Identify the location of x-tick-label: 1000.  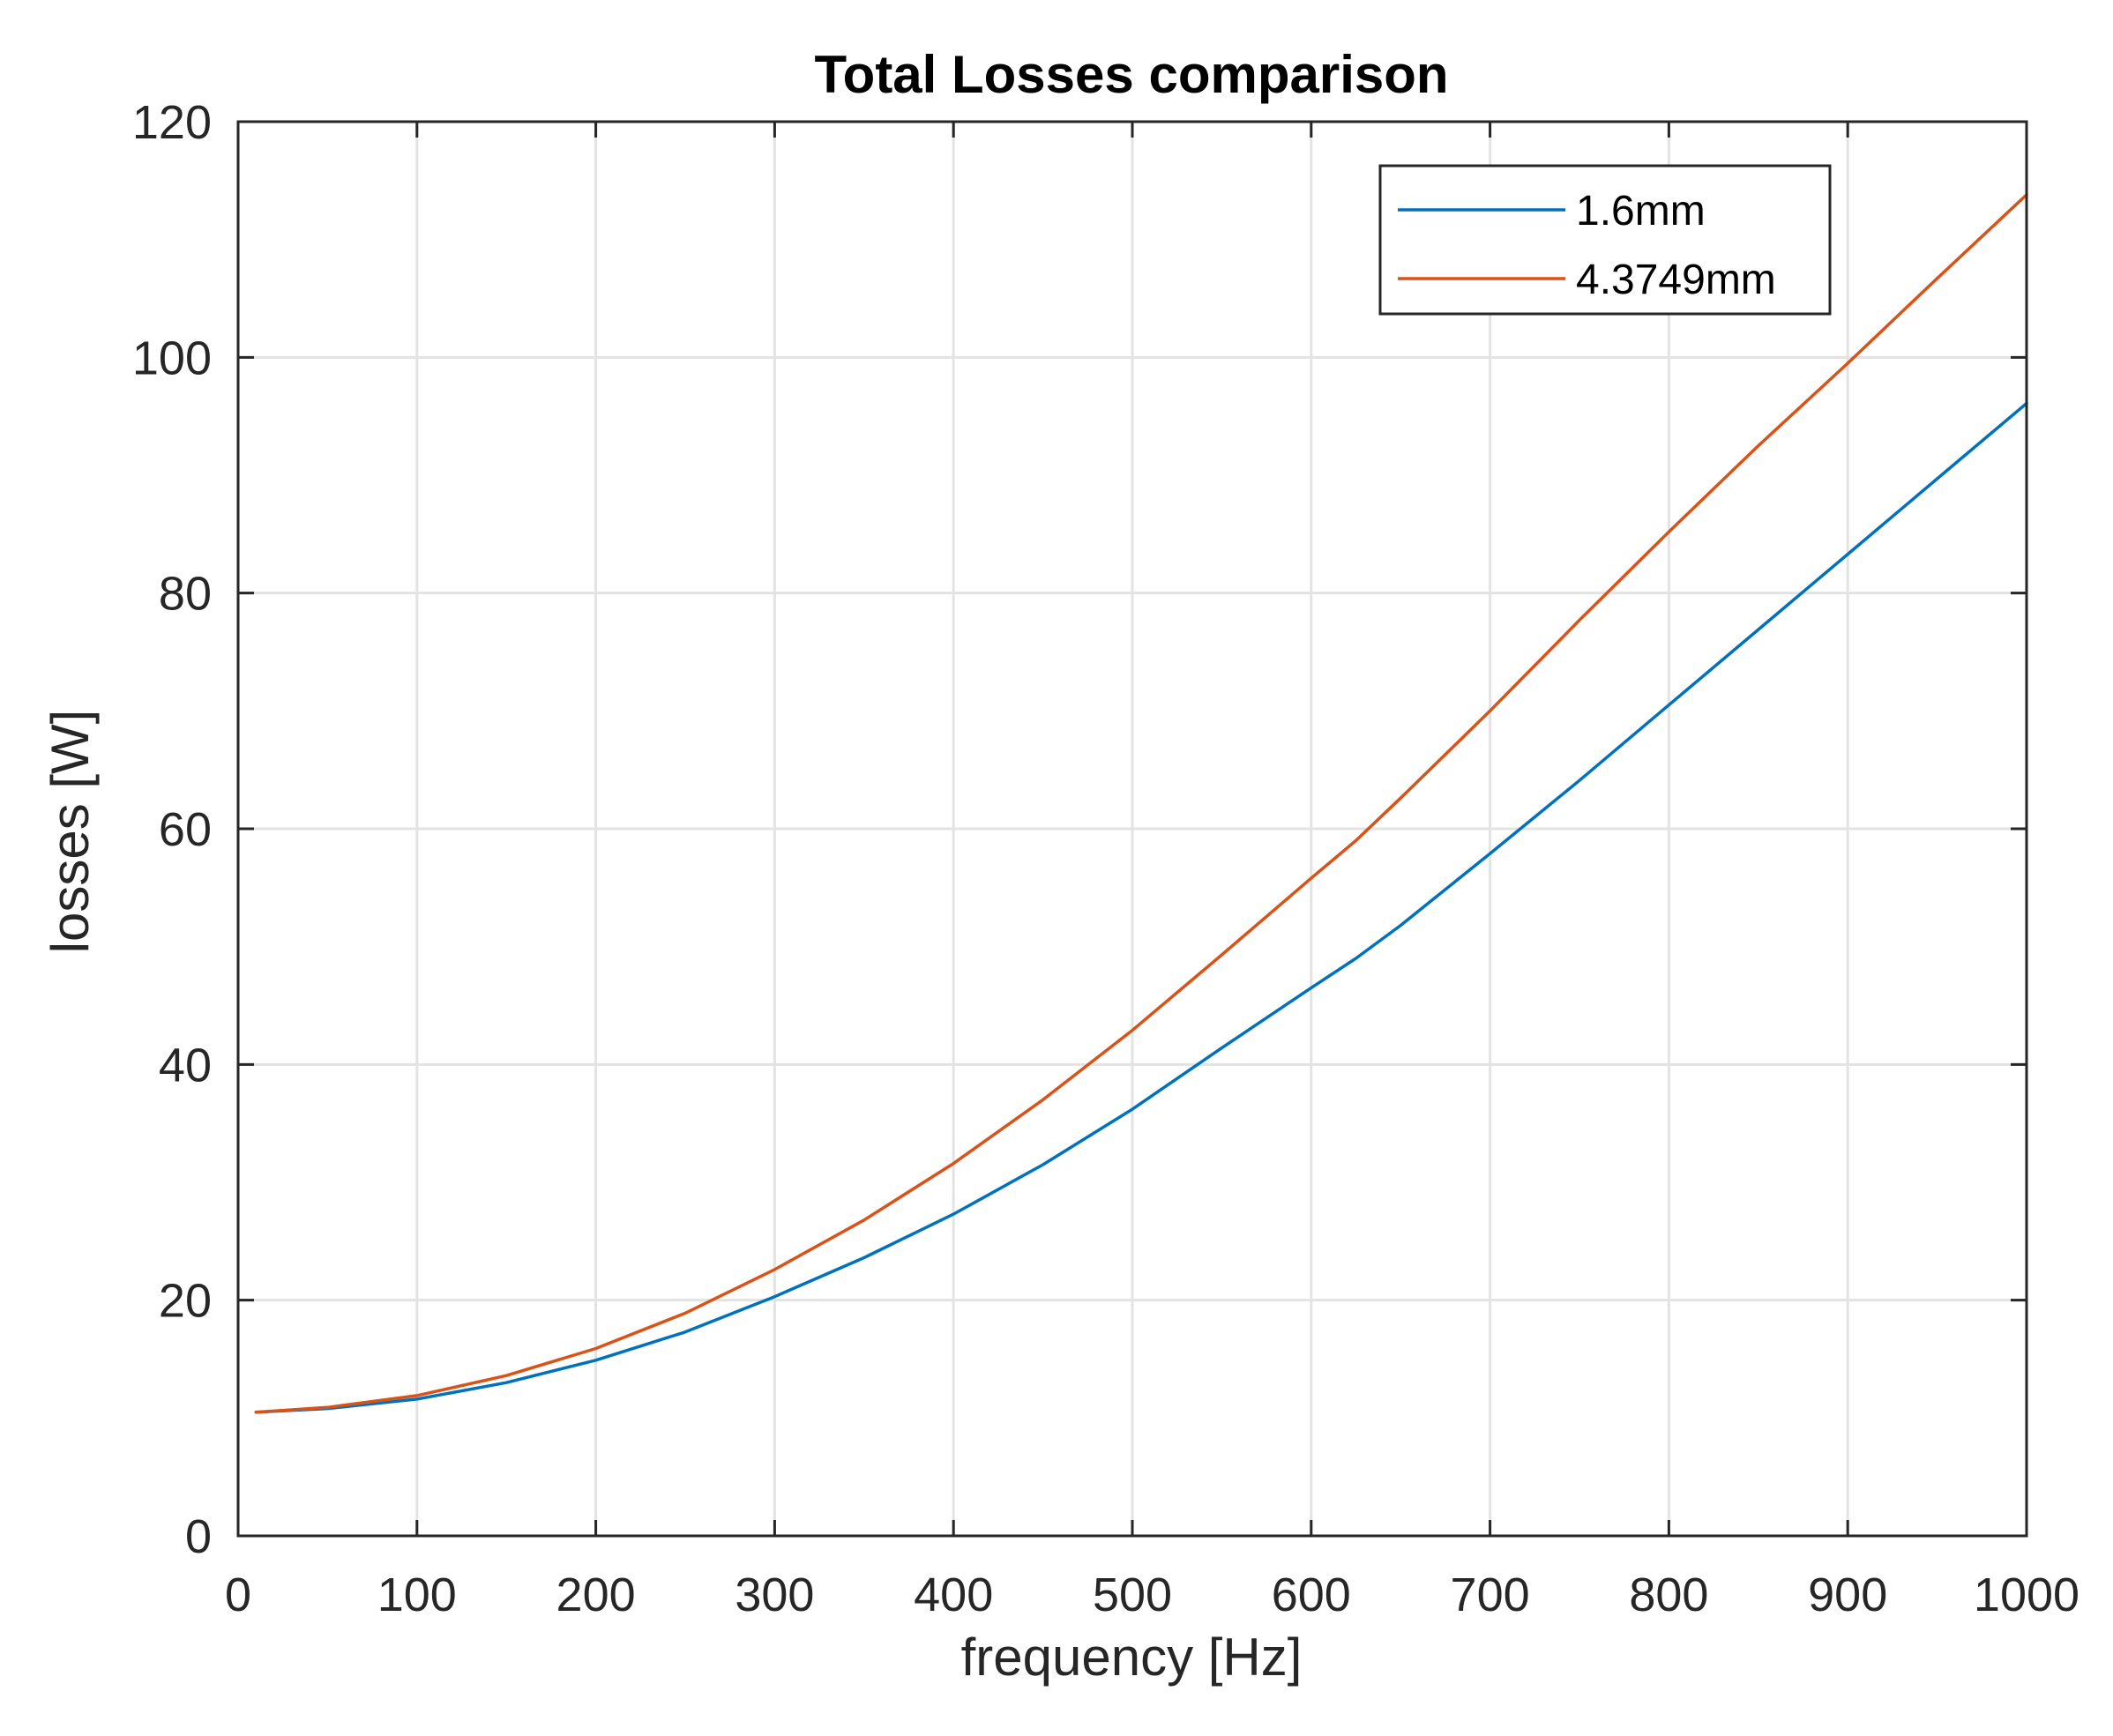
(2026, 1594).